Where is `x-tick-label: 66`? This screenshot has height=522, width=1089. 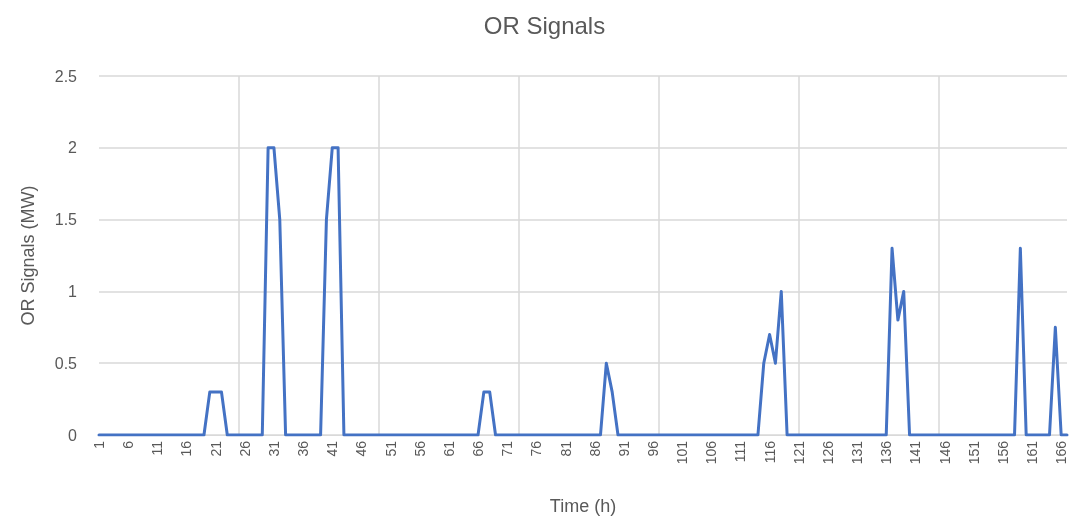 x-tick-label: 66 is located at coordinates (478, 448).